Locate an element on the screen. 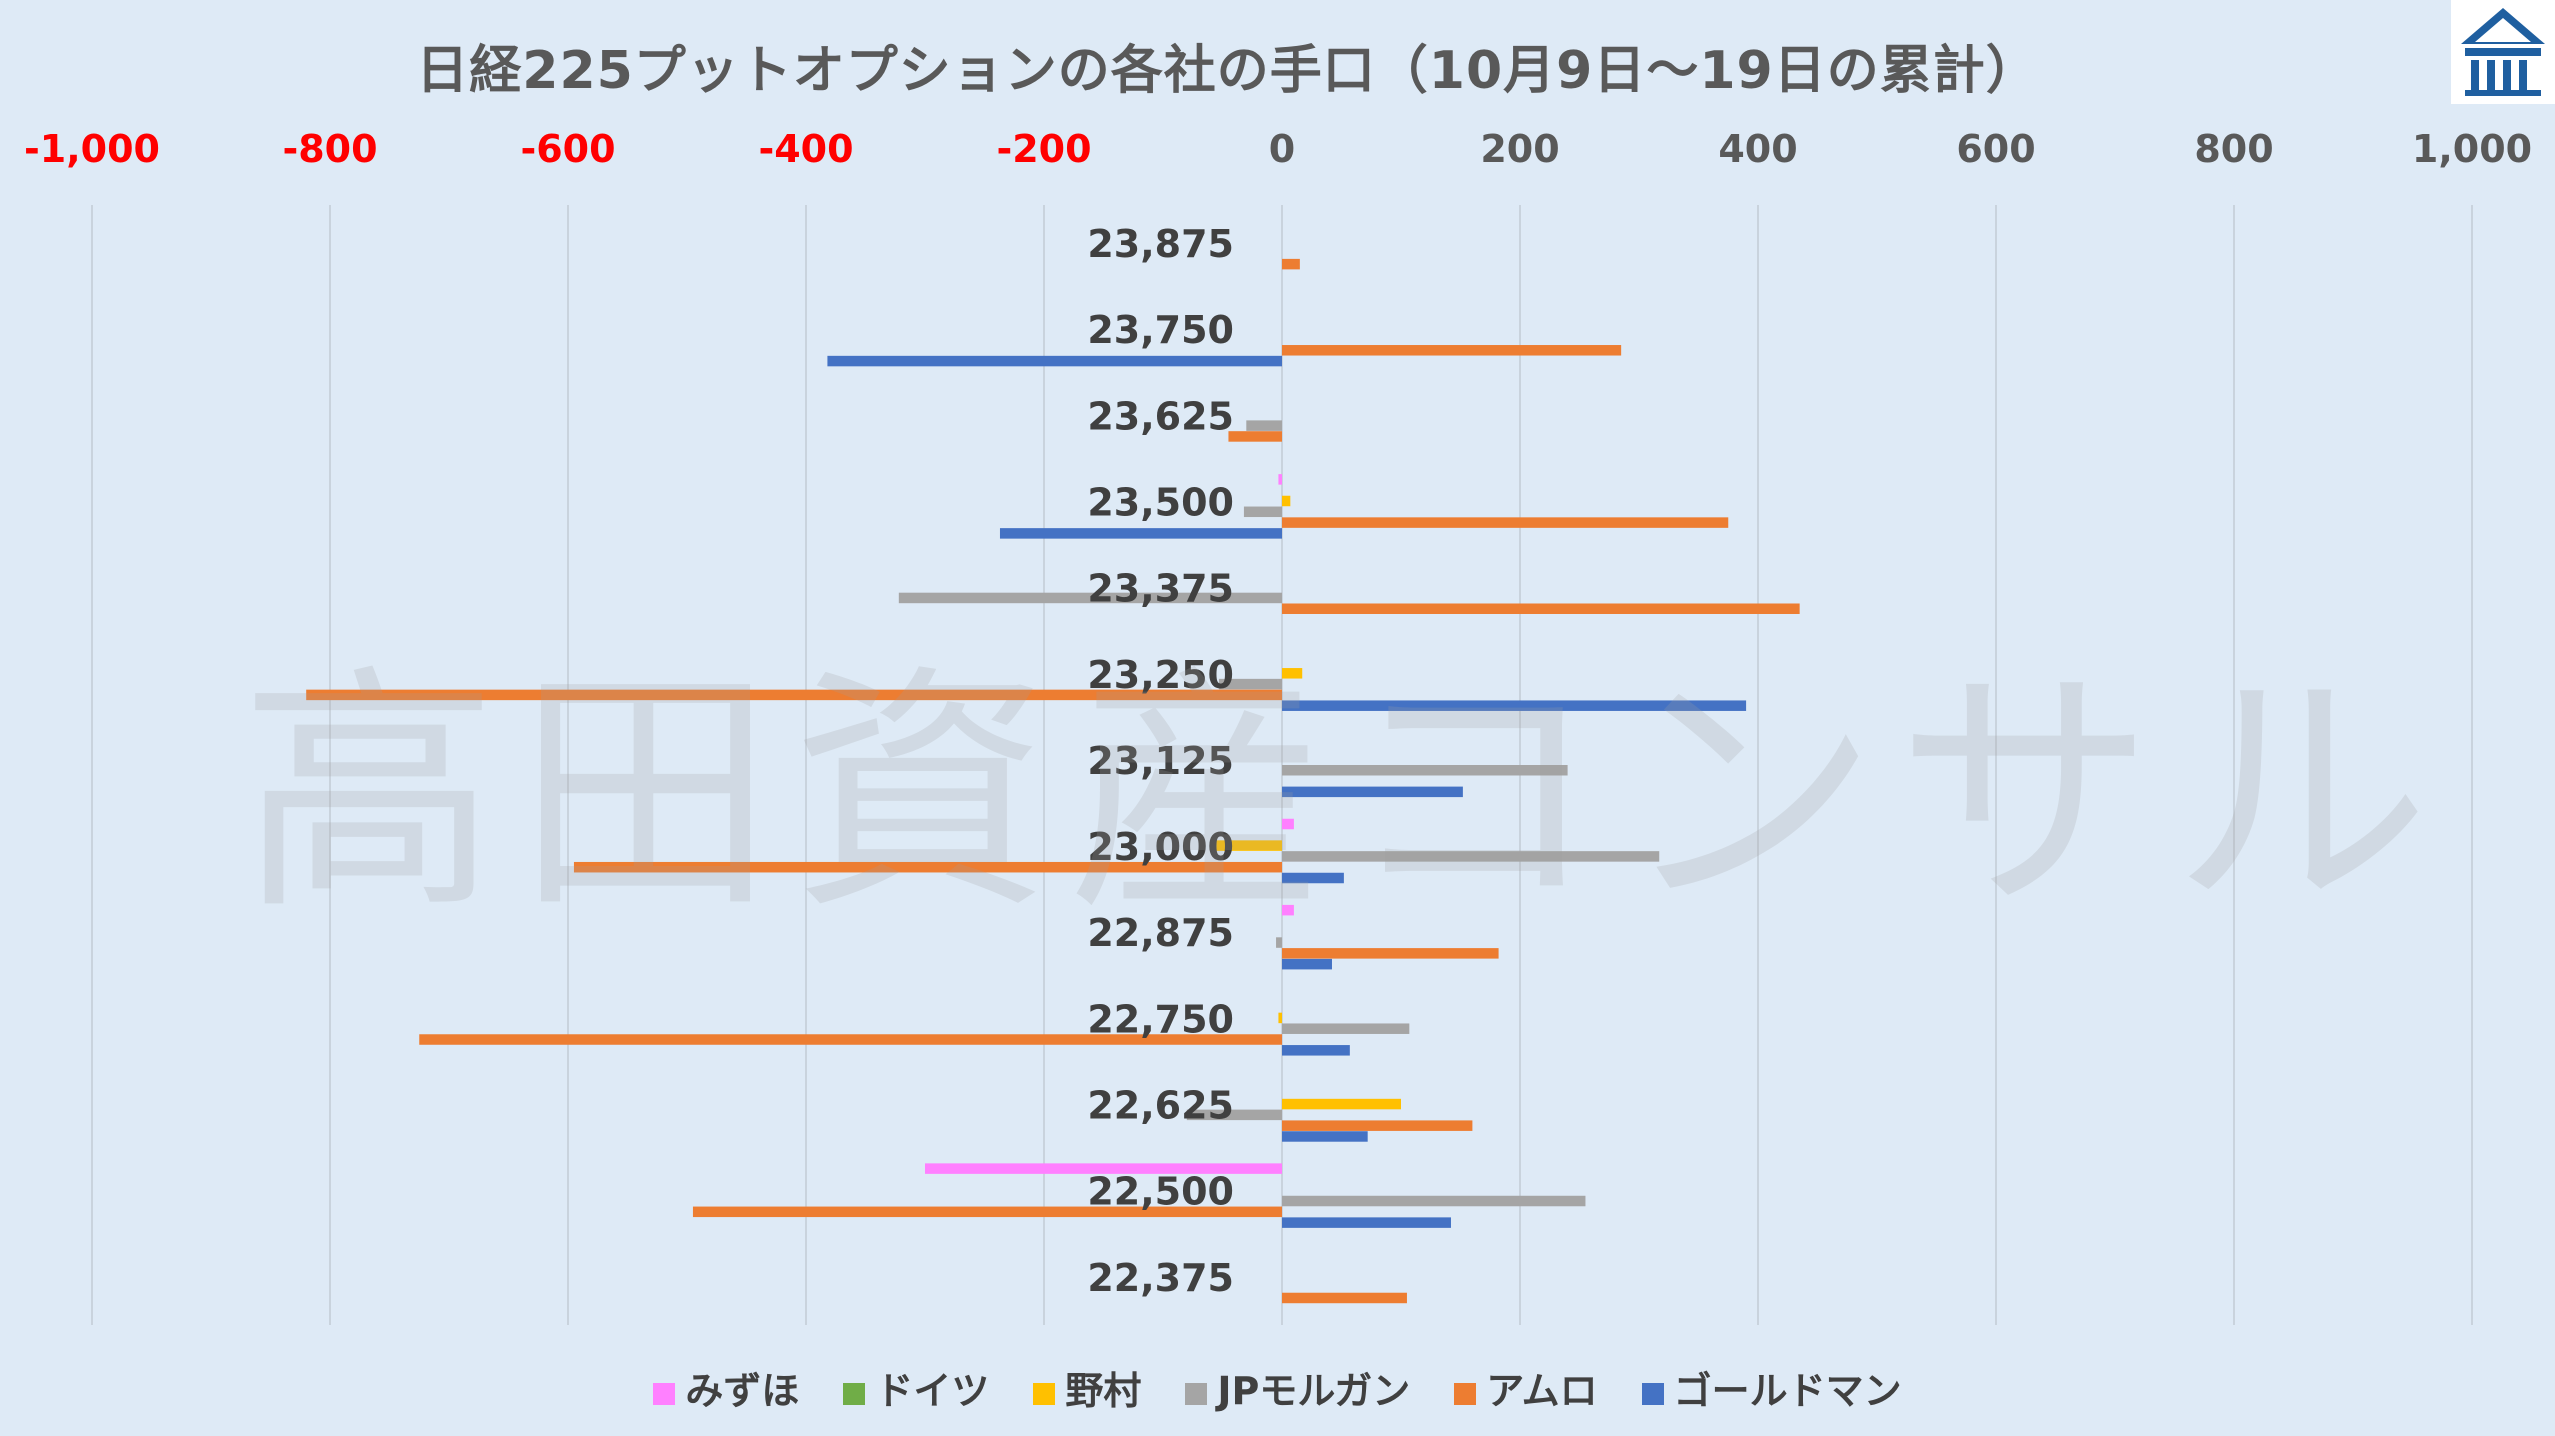 Image resolution: width=2555 pixels, height=1436 pixels. x-tick-label: 400 is located at coordinates (1757, 149).